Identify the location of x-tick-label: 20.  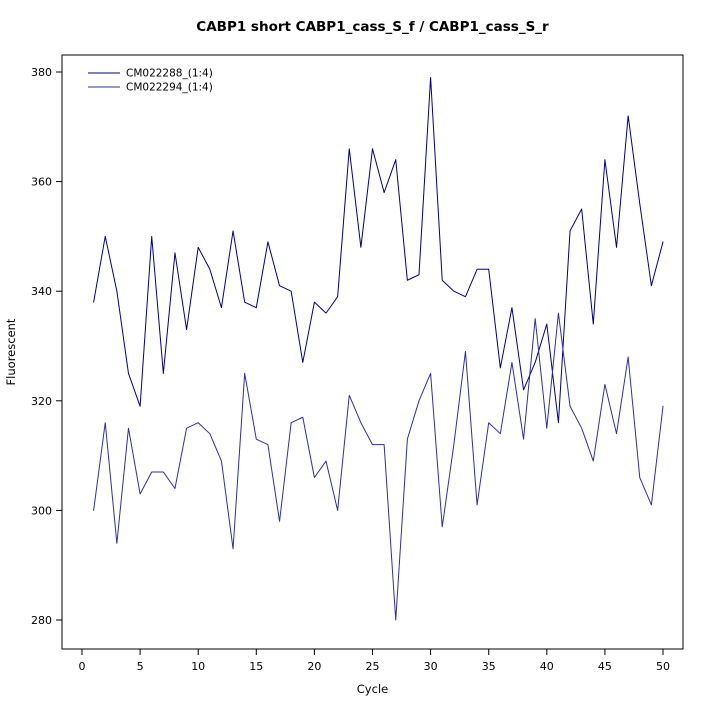
(314, 666).